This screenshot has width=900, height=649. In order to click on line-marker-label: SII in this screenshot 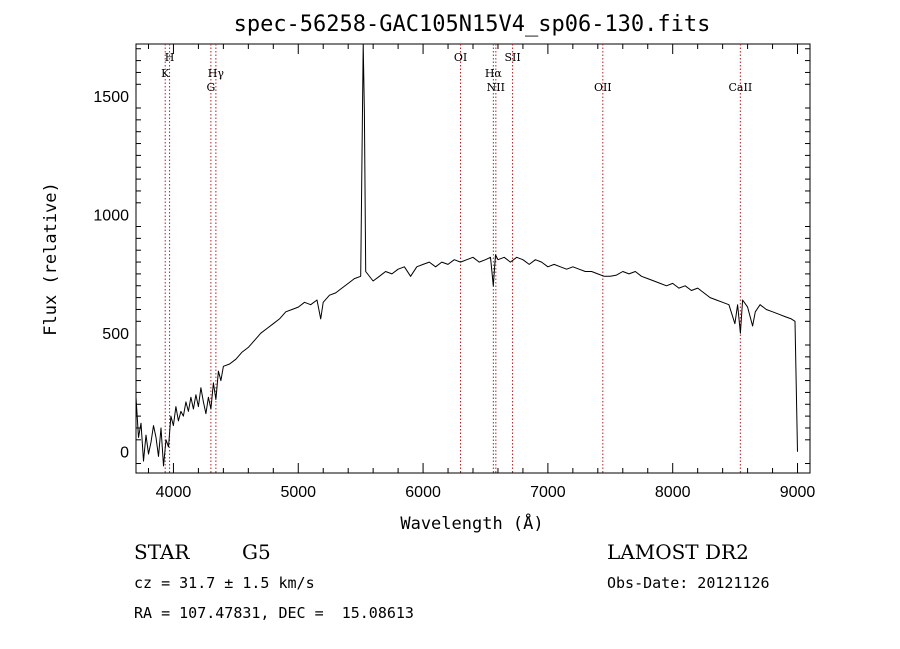, I will do `click(512, 57)`.